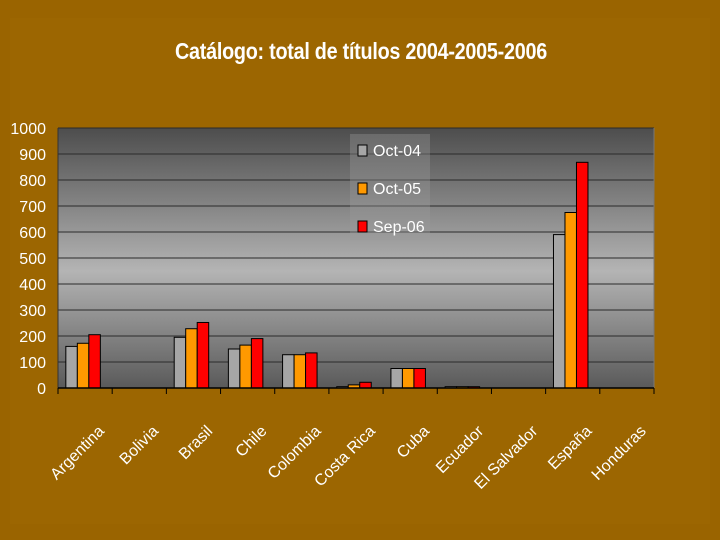 The width and height of the screenshot is (720, 540). I want to click on y-tick-label: 100, so click(32, 363).